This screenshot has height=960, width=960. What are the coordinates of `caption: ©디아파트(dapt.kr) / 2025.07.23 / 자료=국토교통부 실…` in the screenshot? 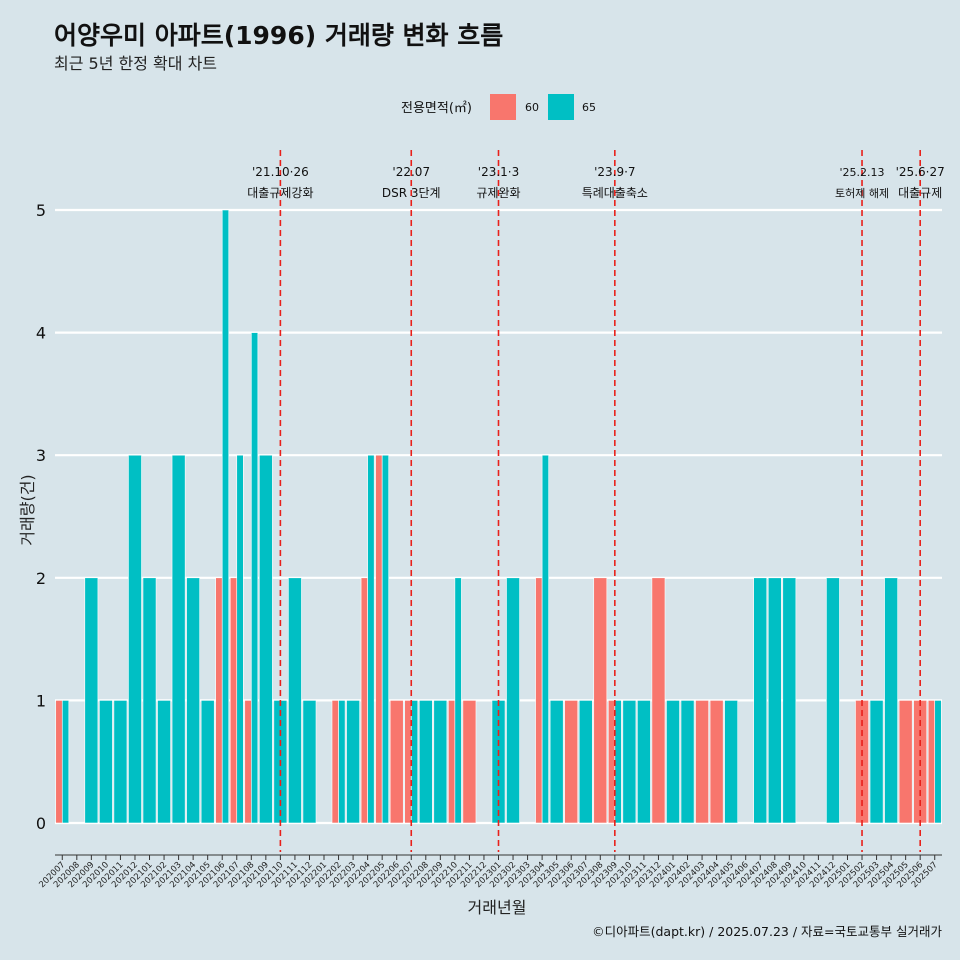 It's located at (767, 931).